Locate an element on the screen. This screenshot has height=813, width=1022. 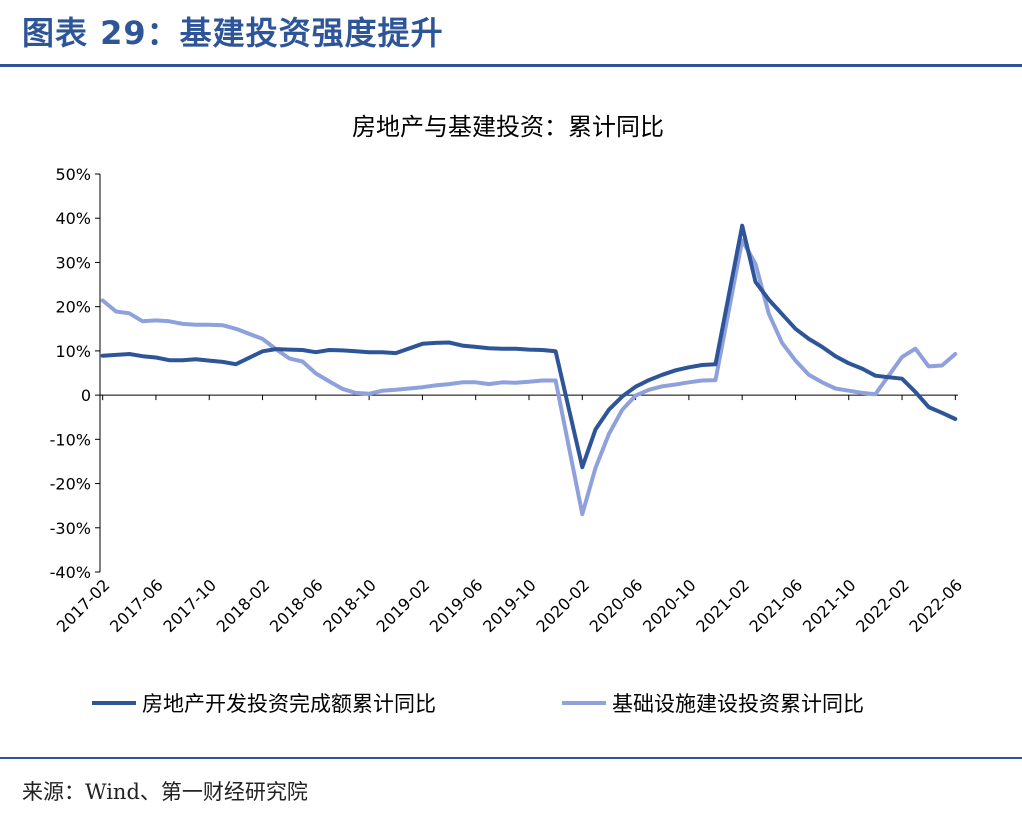
y-tick-label: -10% is located at coordinates (70, 439).